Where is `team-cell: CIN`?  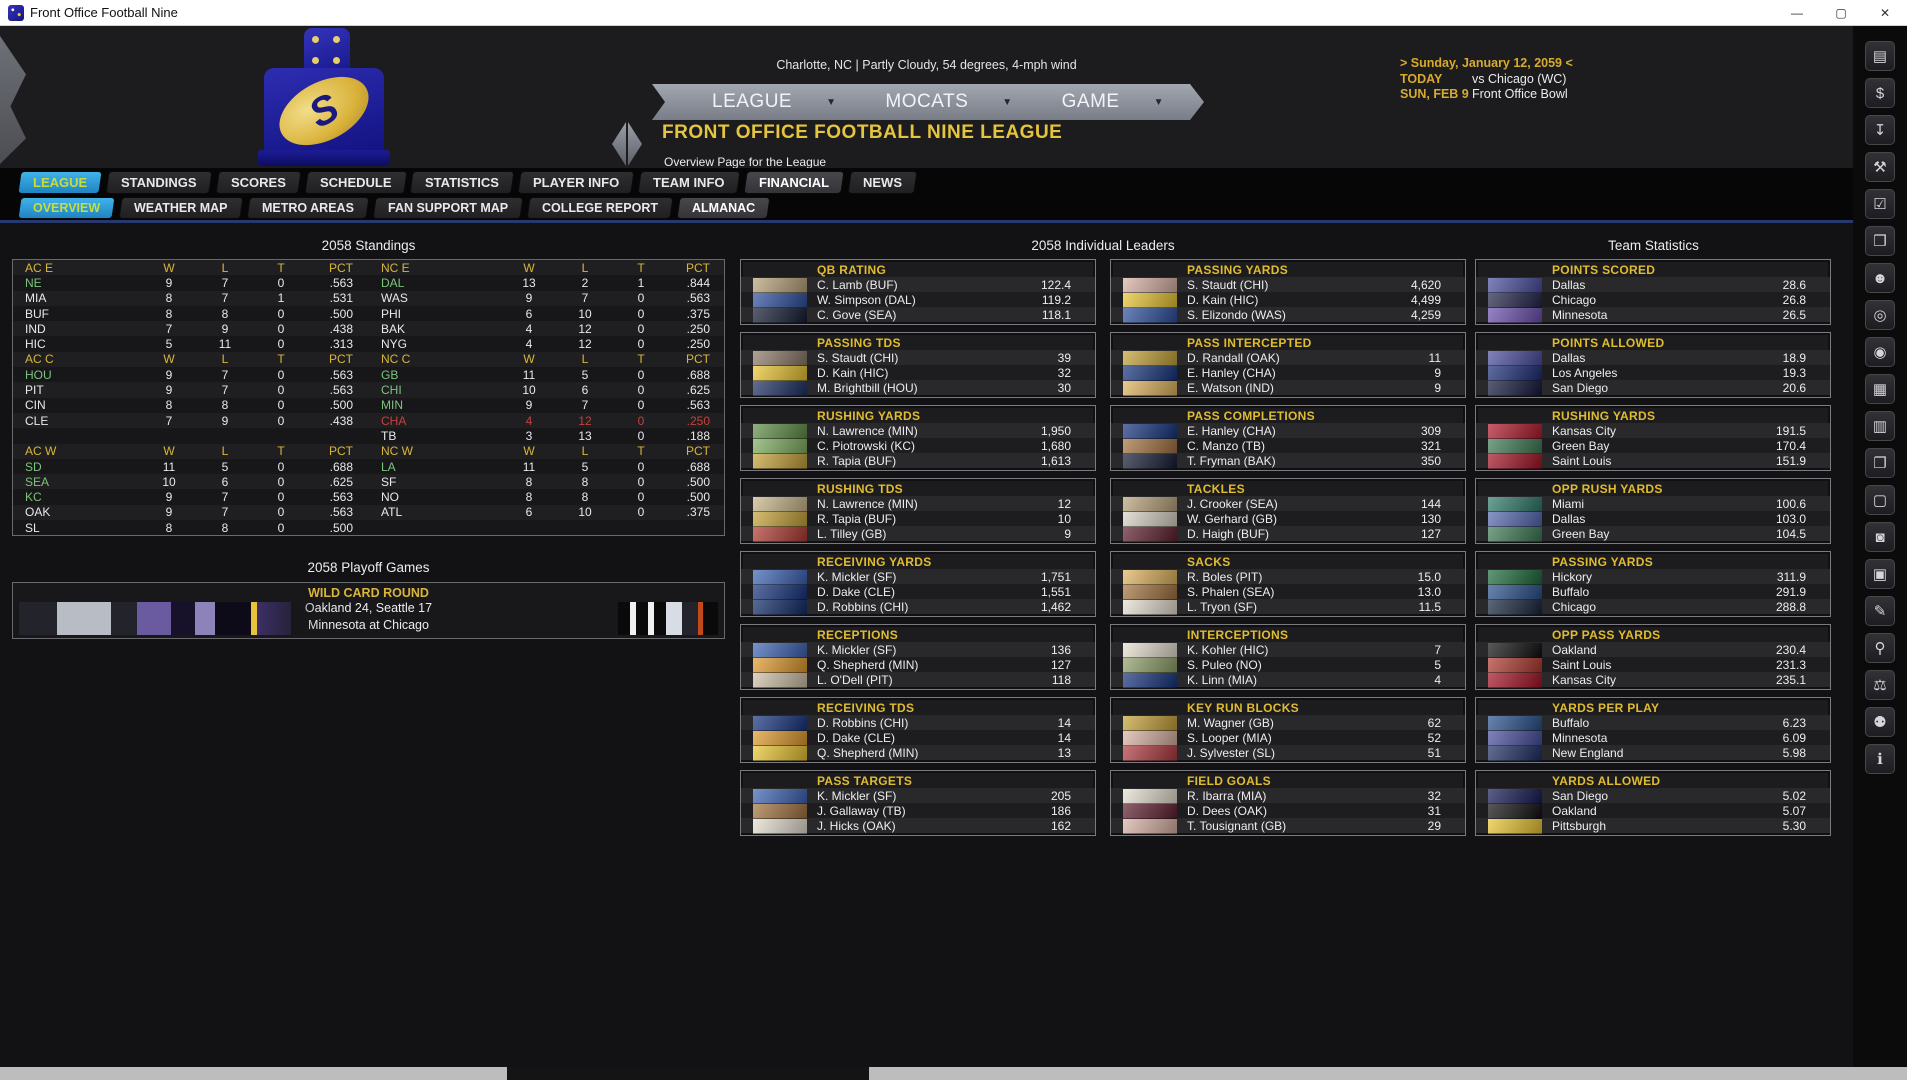
team-cell: CIN is located at coordinates (35, 405).